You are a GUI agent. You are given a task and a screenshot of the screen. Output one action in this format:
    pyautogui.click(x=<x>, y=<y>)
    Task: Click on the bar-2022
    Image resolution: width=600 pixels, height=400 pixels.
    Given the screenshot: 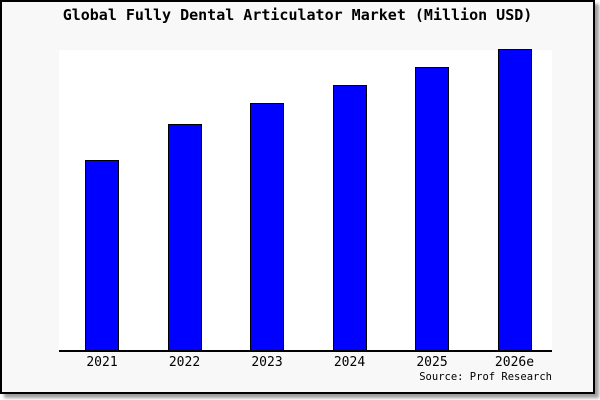 What is the action you would take?
    pyautogui.click(x=184, y=237)
    